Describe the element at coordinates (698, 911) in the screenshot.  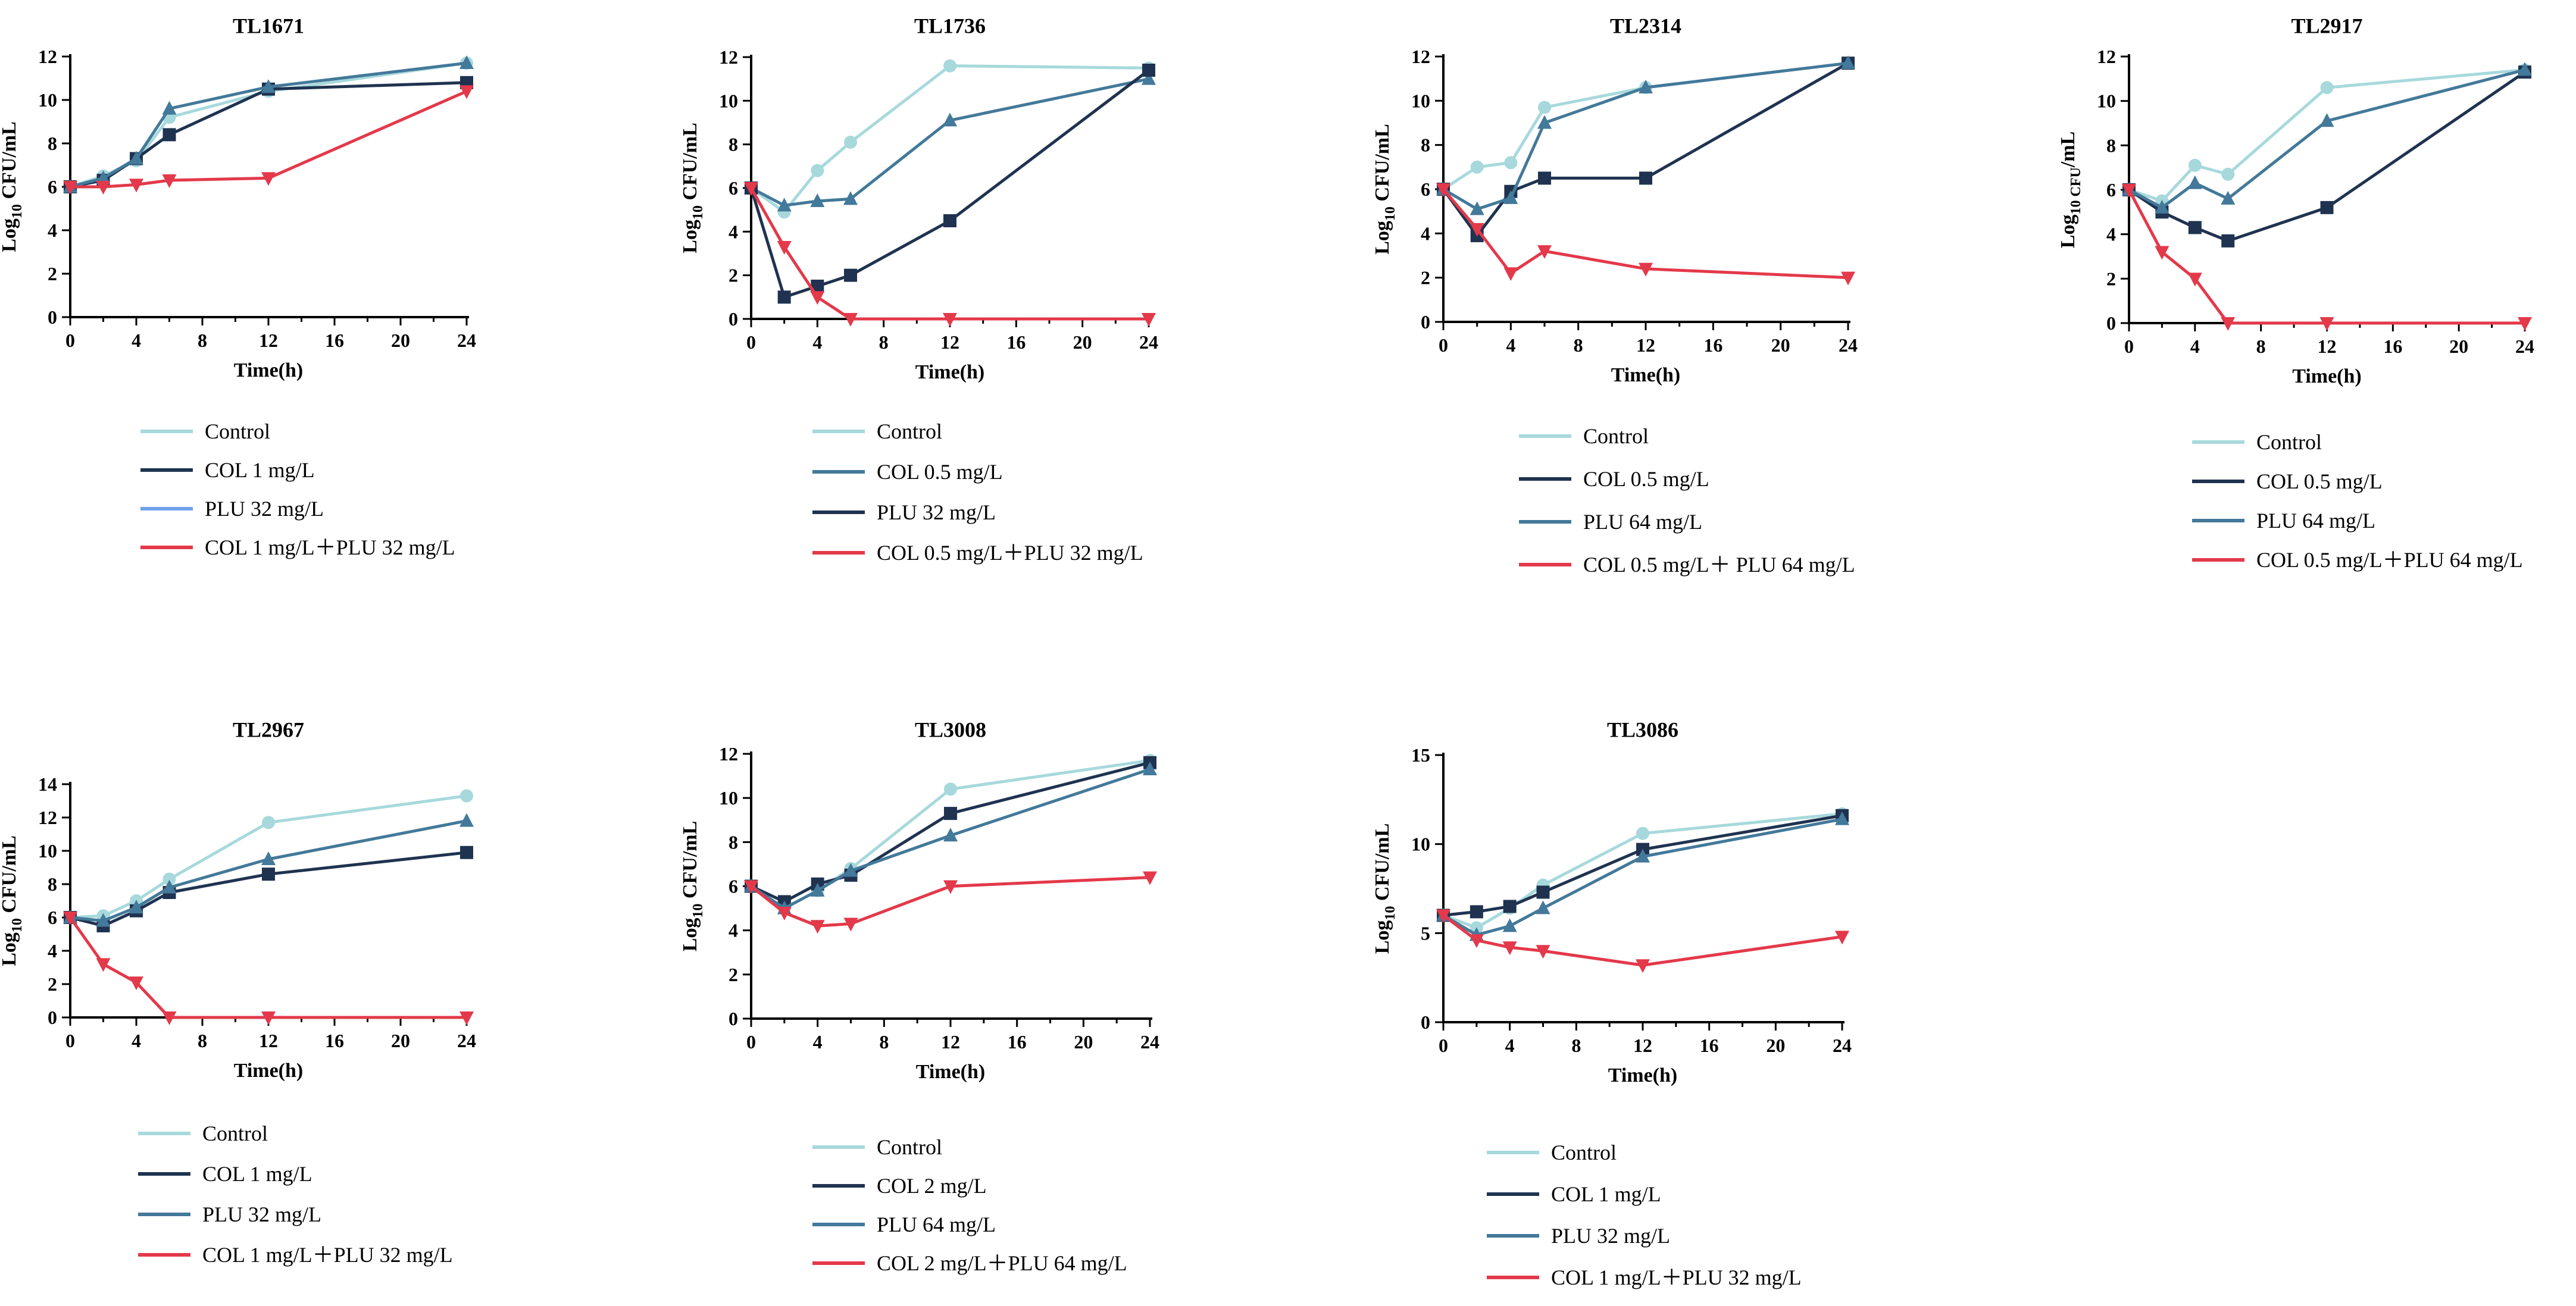
I see `y-axis-label-subscript: 10` at that location.